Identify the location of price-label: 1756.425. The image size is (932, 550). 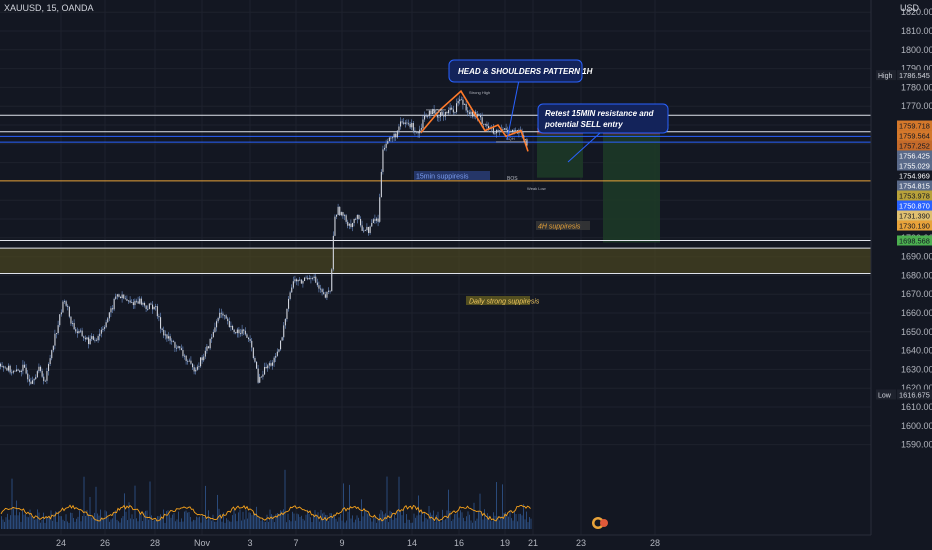
(914, 155).